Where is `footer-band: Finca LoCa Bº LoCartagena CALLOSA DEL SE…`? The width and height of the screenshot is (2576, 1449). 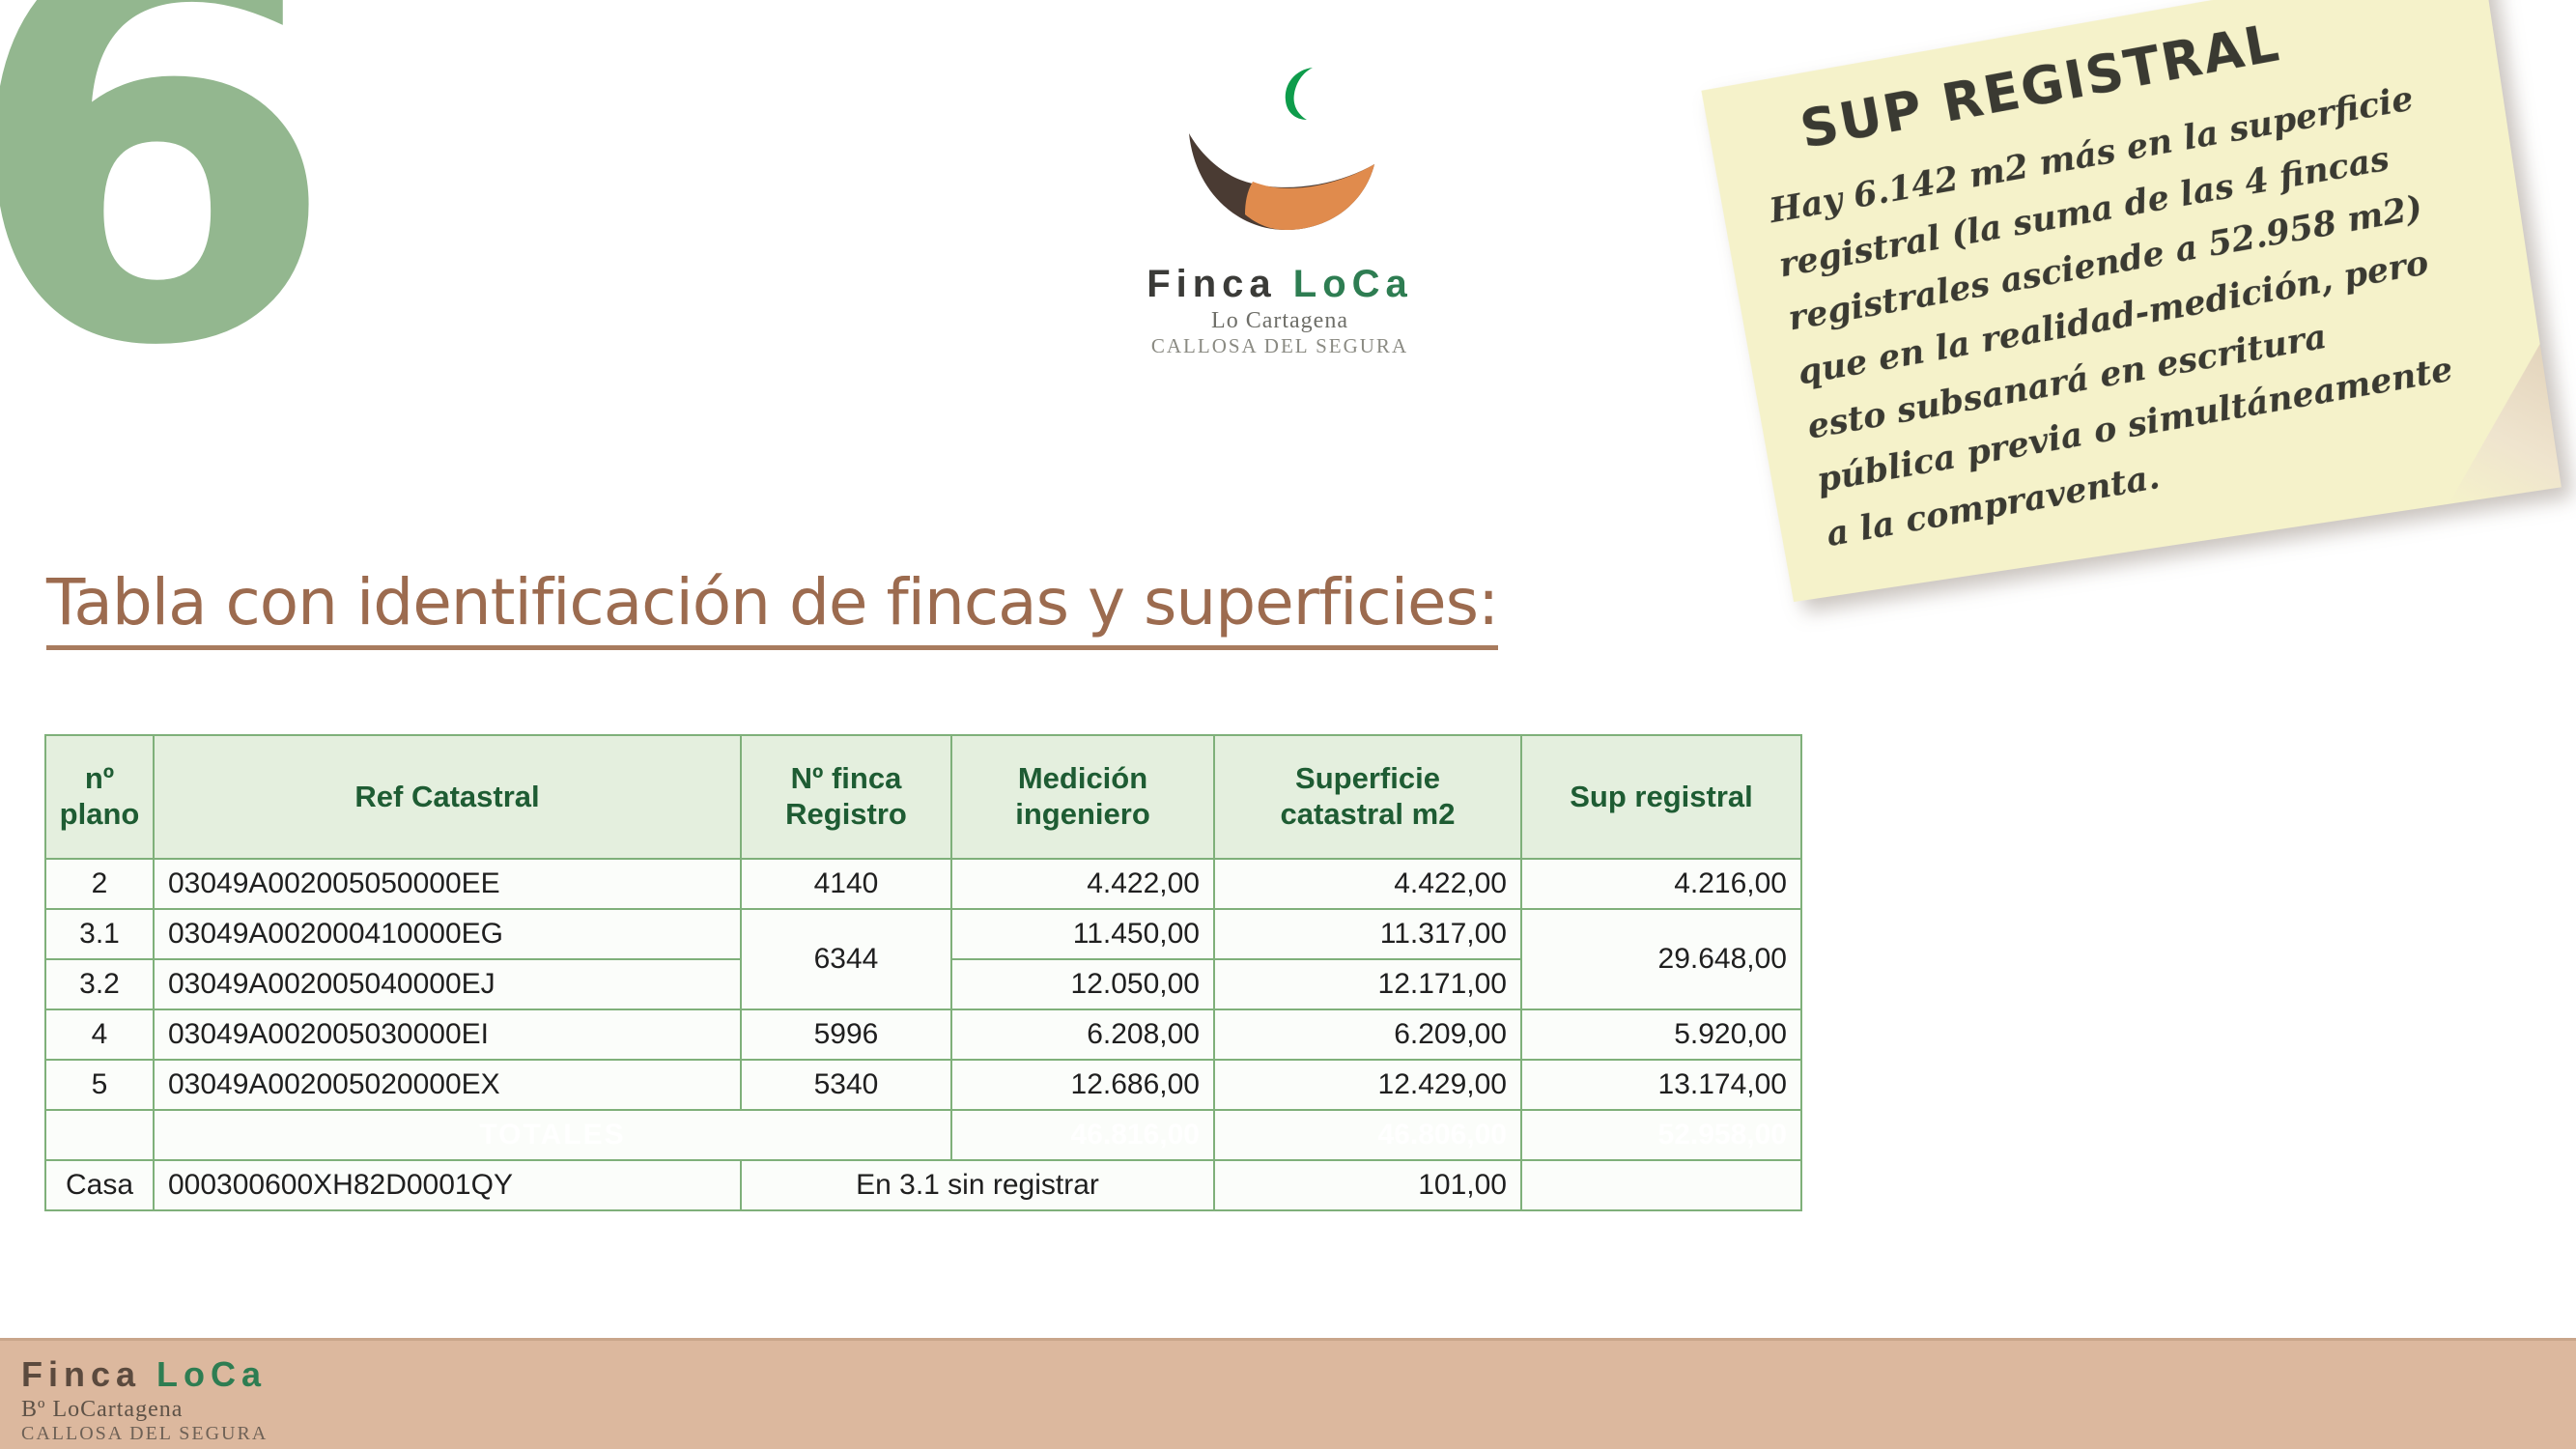
footer-band: Finca LoCa Bº LoCartagena CALLOSA DEL SE… is located at coordinates (1288, 1393).